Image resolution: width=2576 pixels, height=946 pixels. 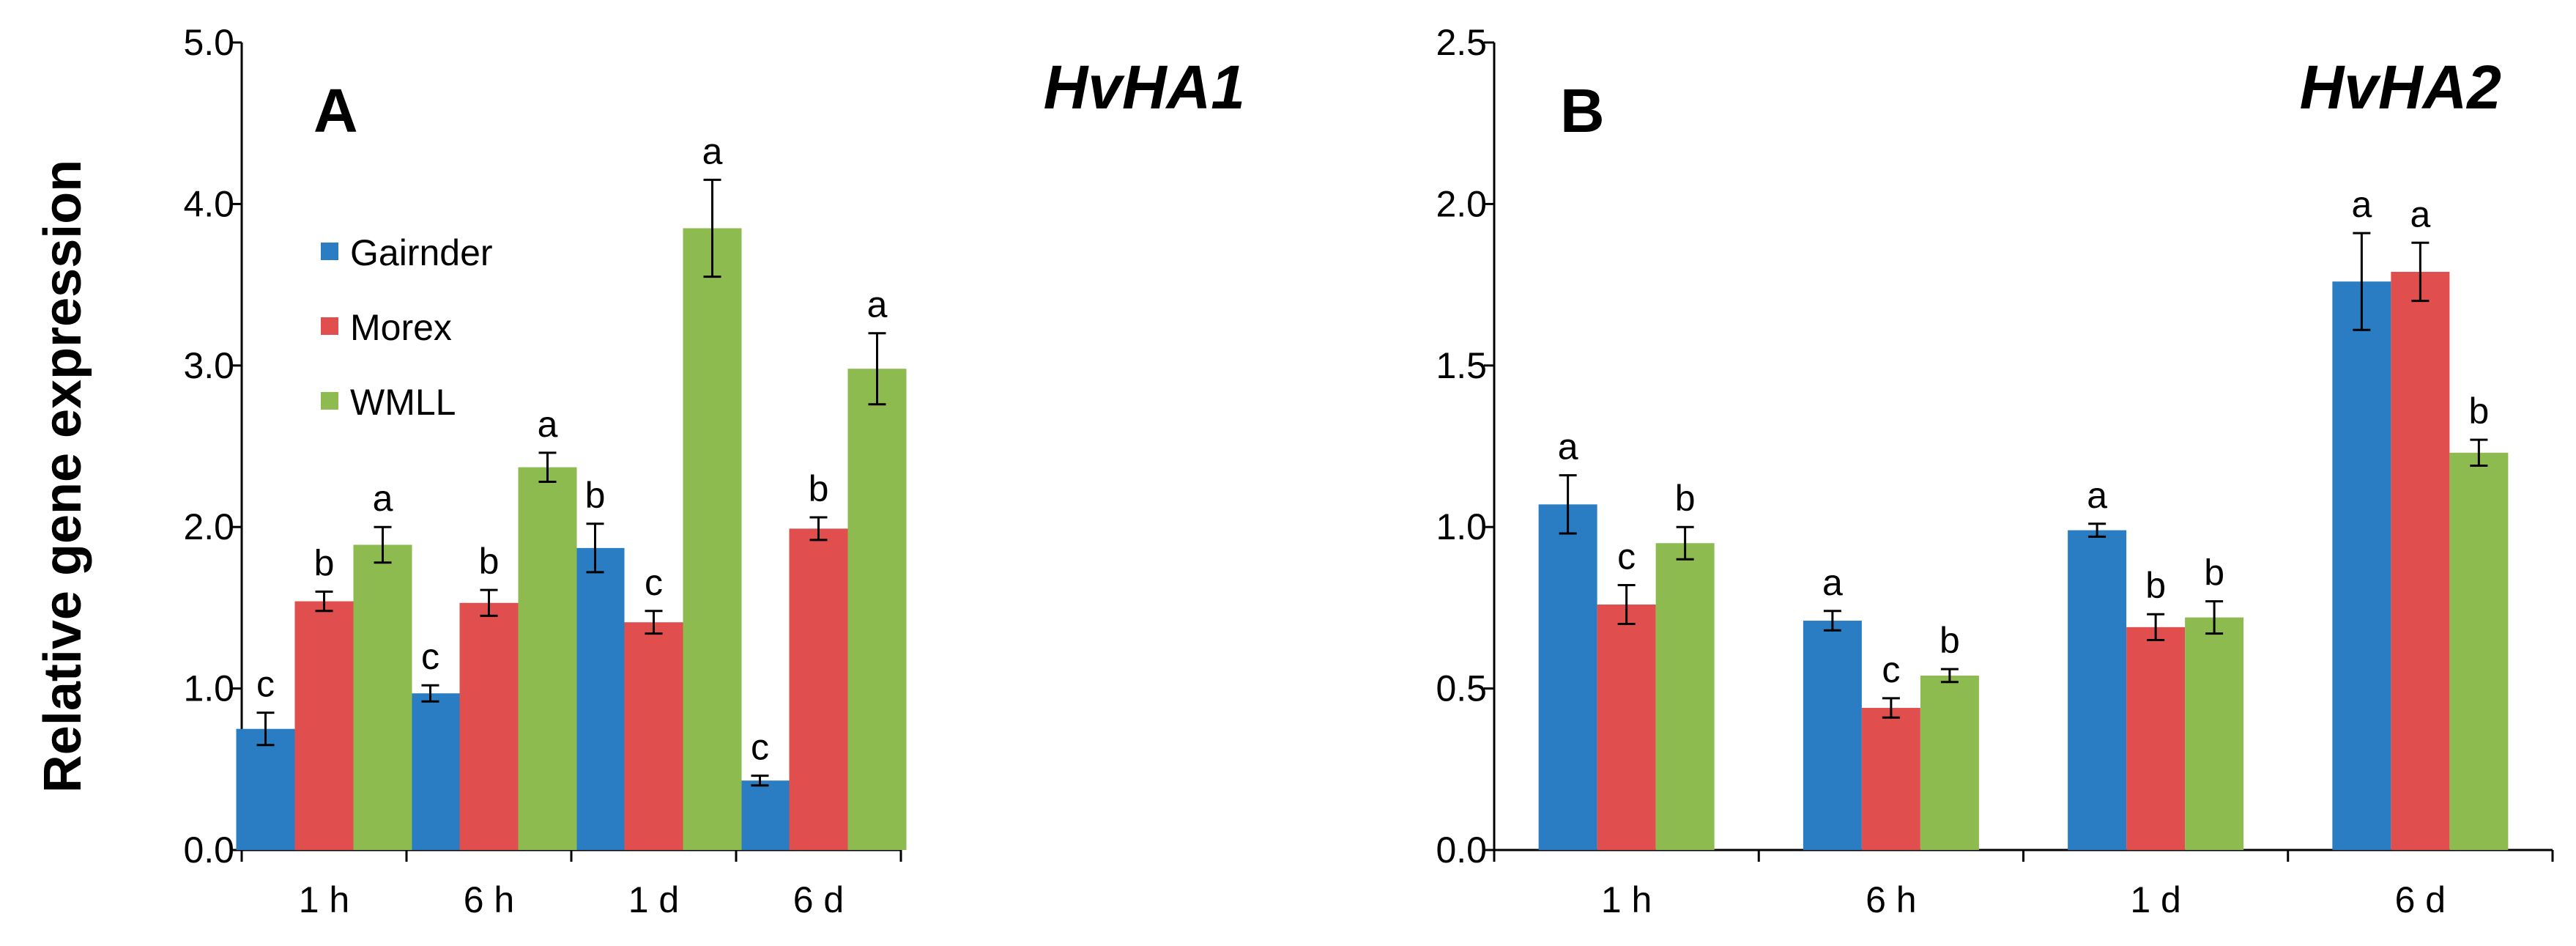 I want to click on panel-b-gairnder-1-d-bar, so click(x=2097, y=690).